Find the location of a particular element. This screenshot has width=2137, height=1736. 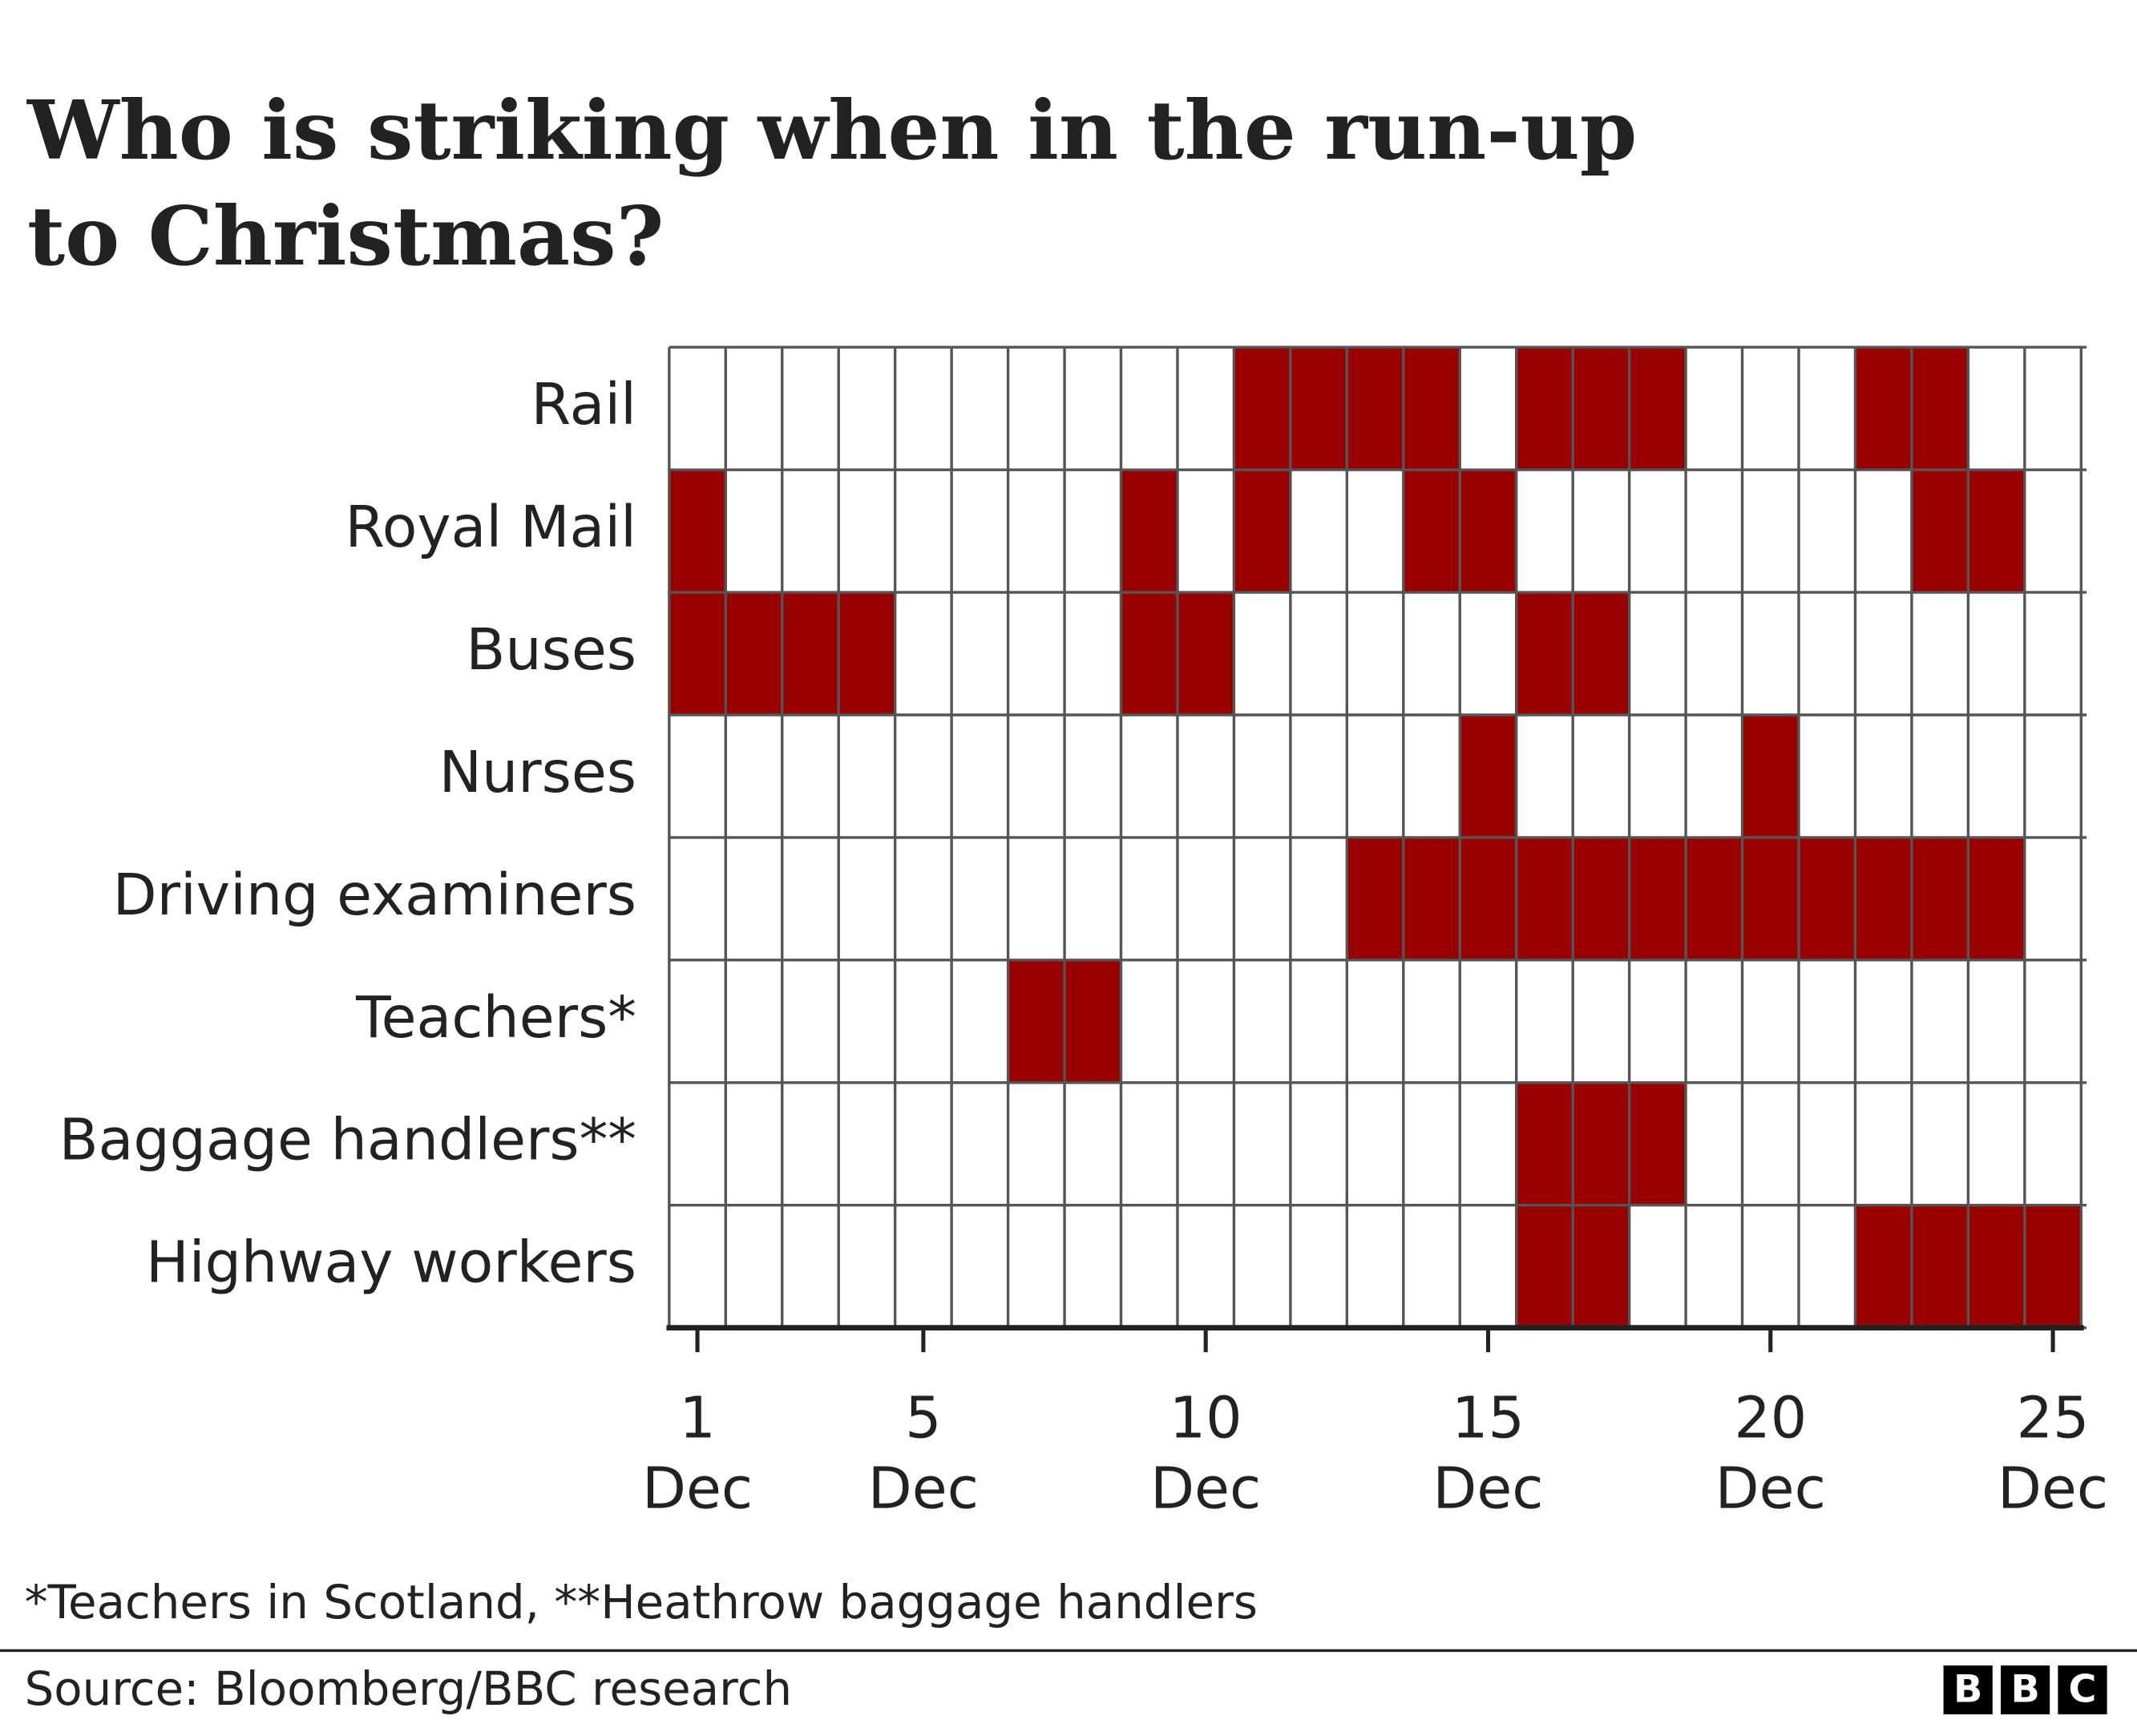

row-label: Driving examiners is located at coordinates (374, 895).